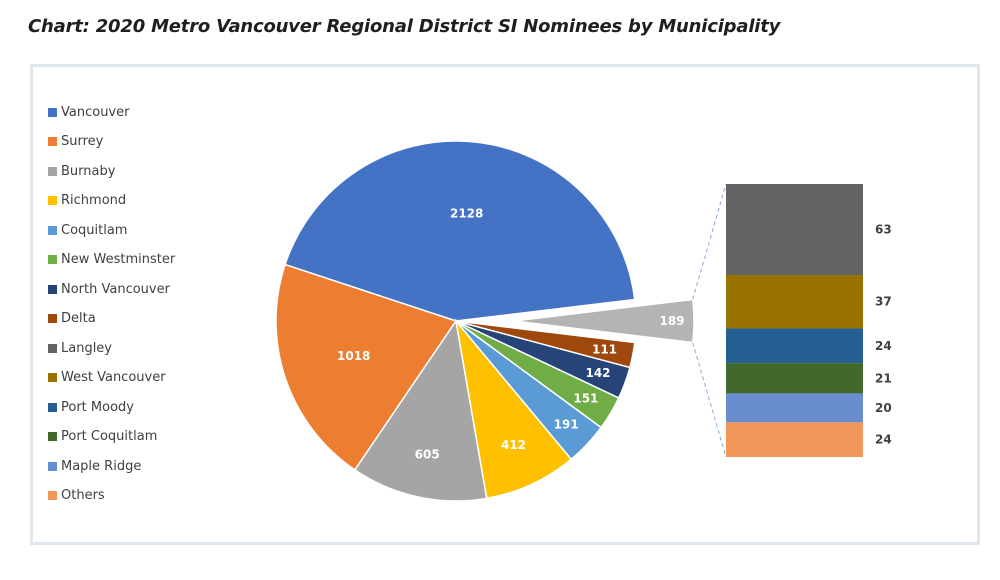  What do you see at coordinates (709, 241) in the screenshot?
I see `connector-line-top` at bounding box center [709, 241].